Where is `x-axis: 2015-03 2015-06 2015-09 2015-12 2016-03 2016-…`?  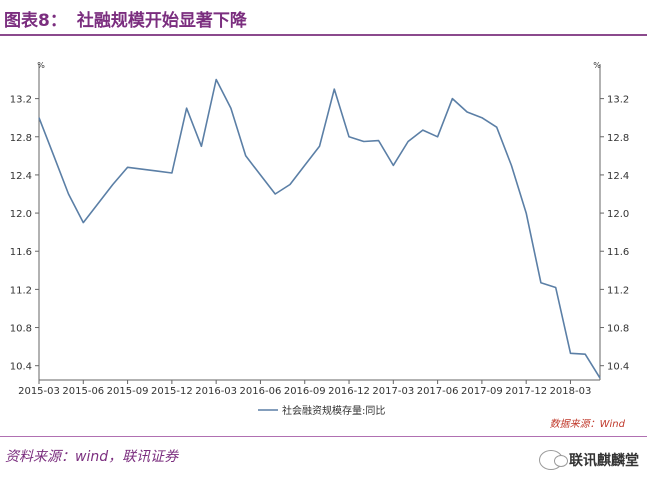
x-axis: 2015-03 2015-06 2015-09 2015-12 2016-03 2016-… is located at coordinates (304, 388).